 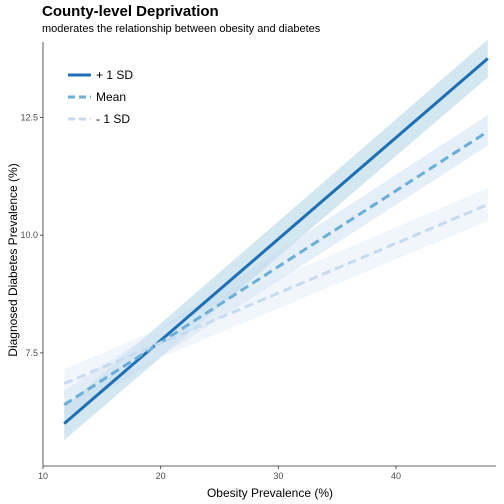 What do you see at coordinates (130, 11) in the screenshot?
I see `chart-title: County-level Deprivation` at bounding box center [130, 11].